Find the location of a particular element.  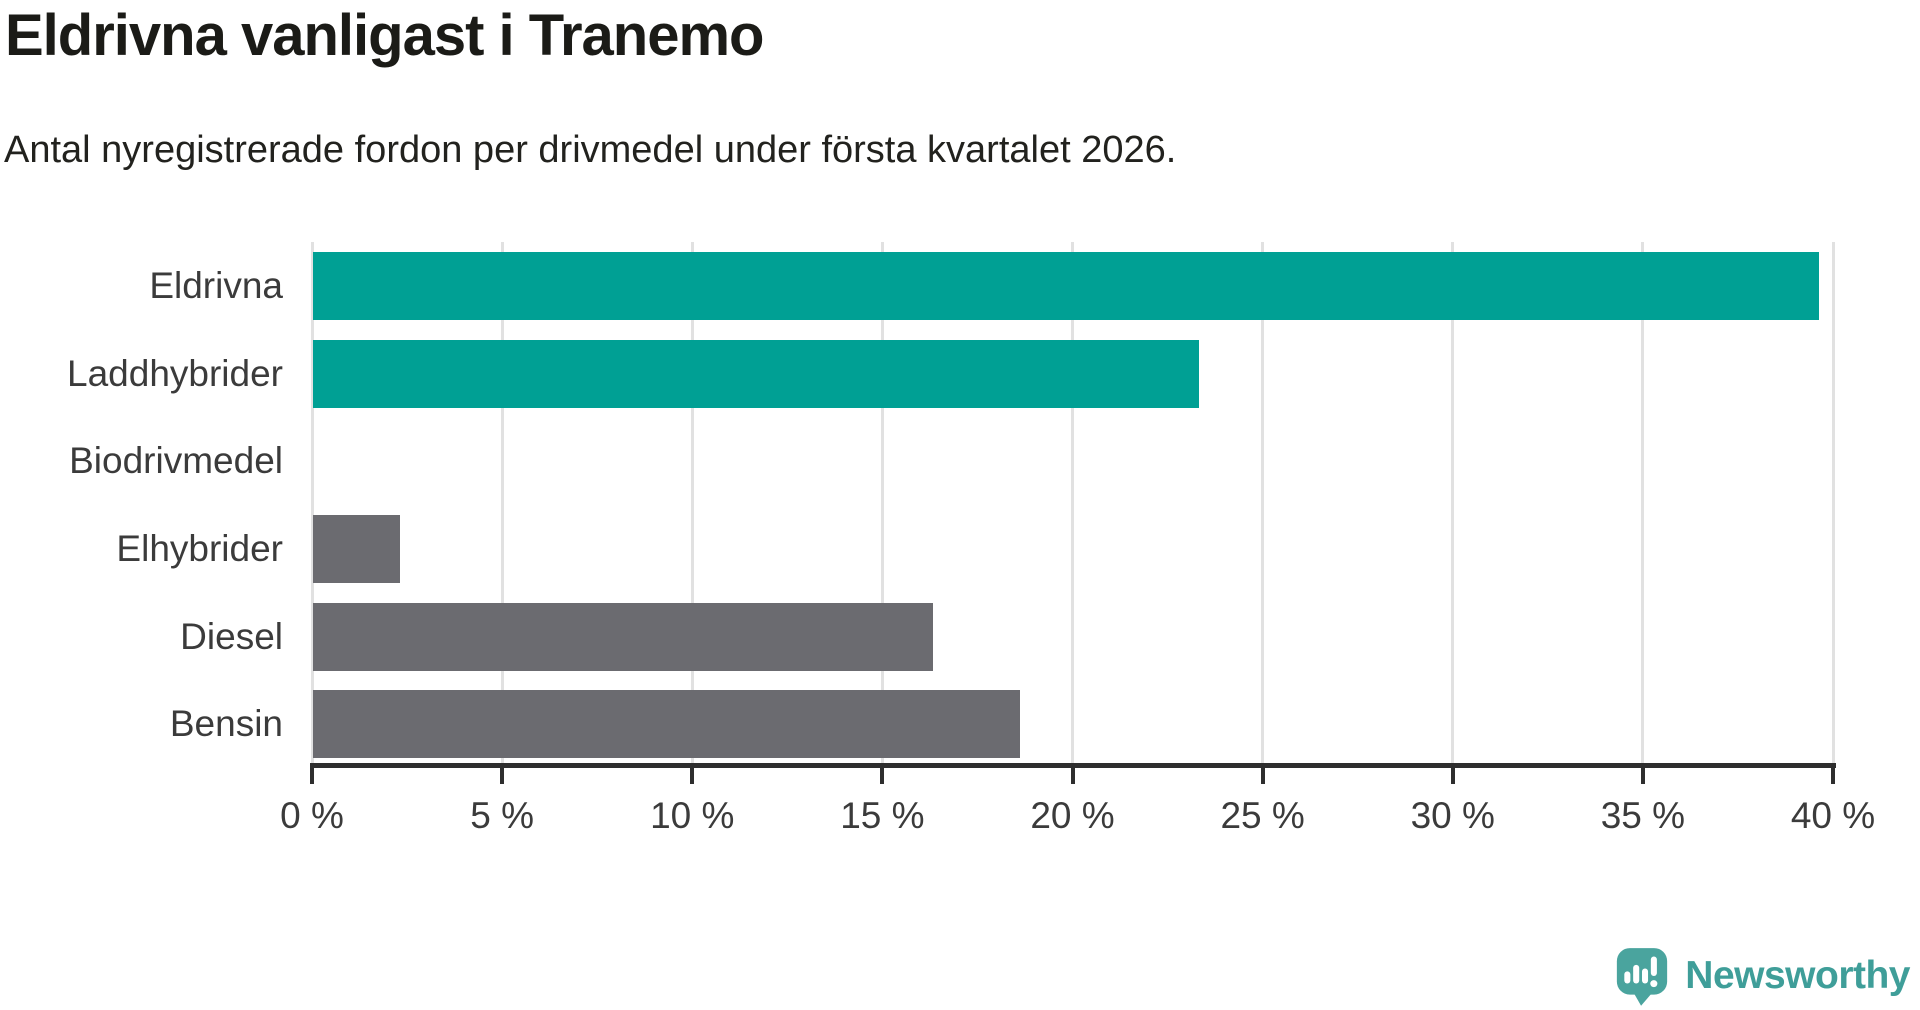

bar-eldrivna is located at coordinates (1066, 285).